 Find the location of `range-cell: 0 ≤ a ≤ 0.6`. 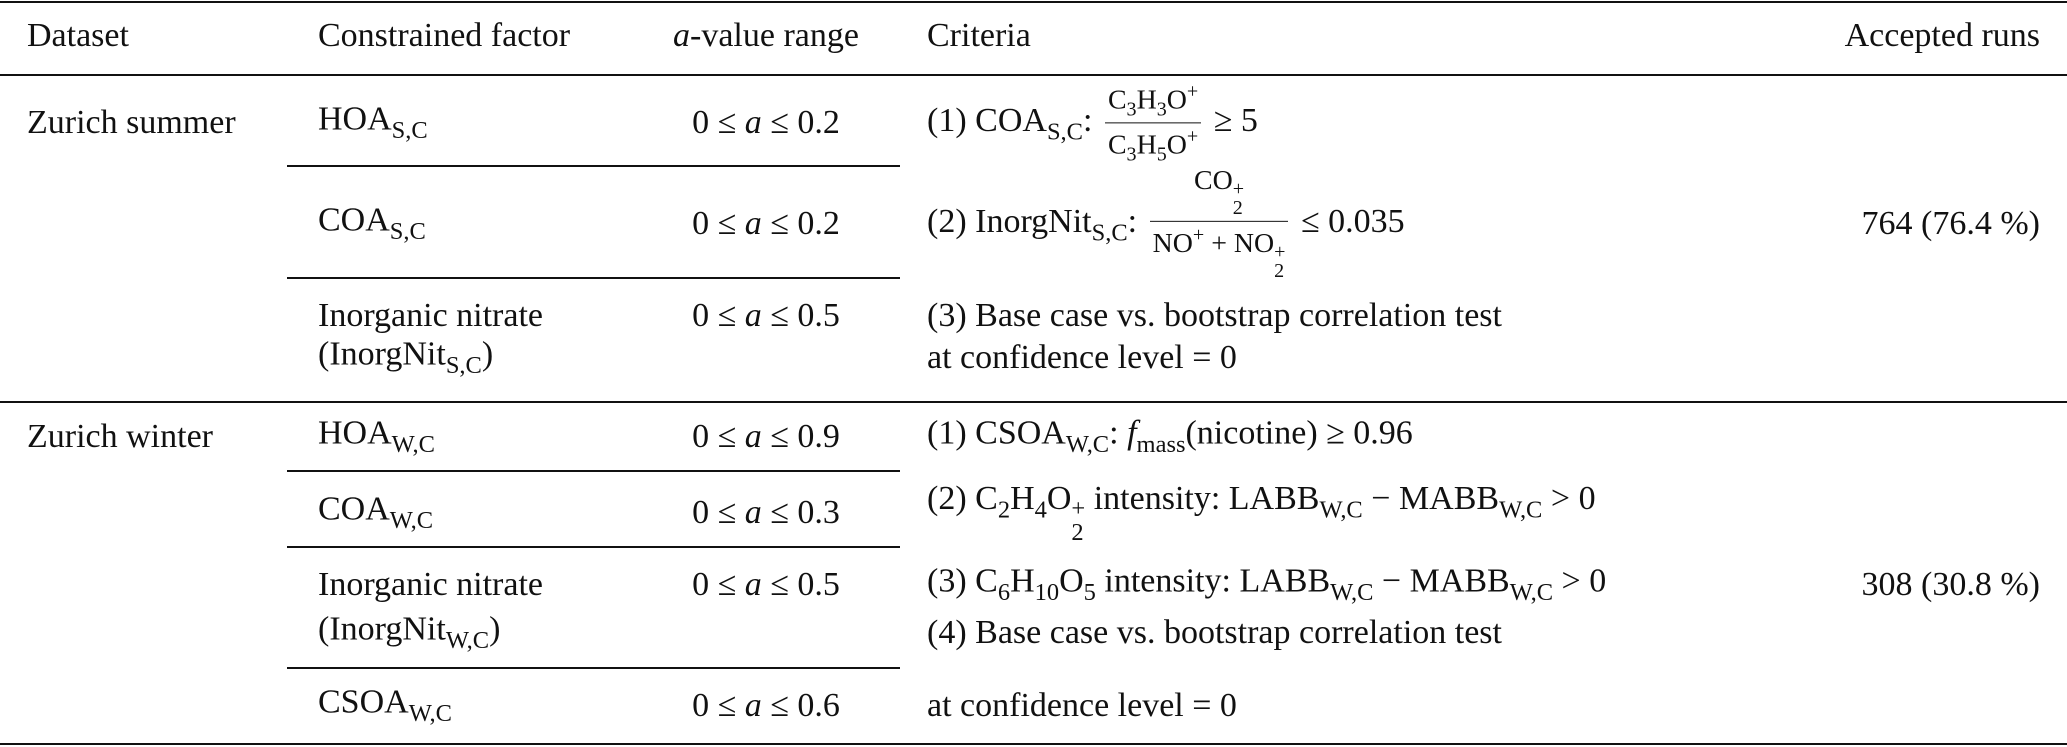

range-cell: 0 ≤ a ≤ 0.6 is located at coordinates (766, 706).